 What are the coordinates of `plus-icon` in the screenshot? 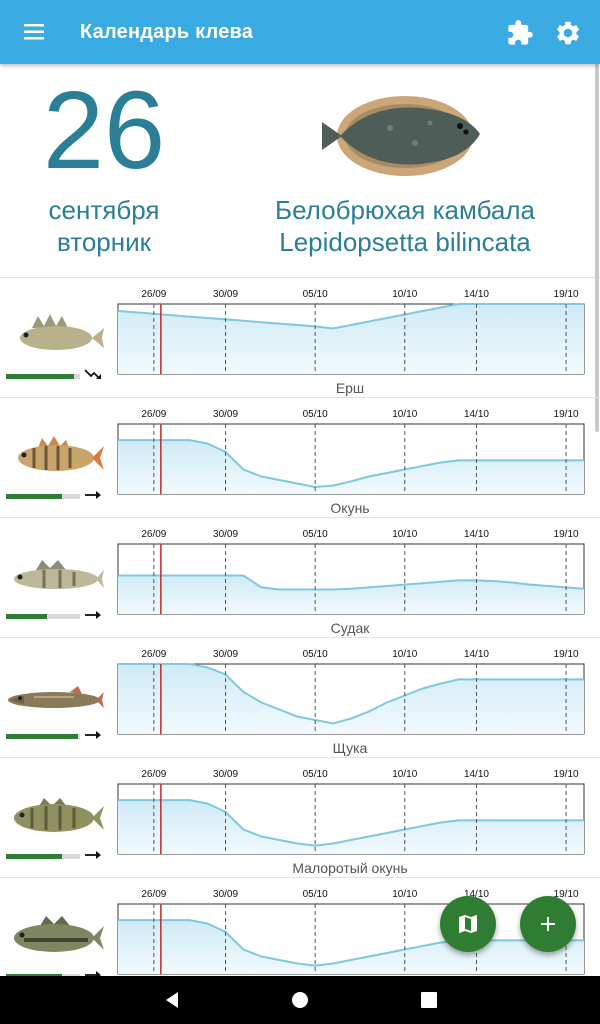 It's located at (548, 924).